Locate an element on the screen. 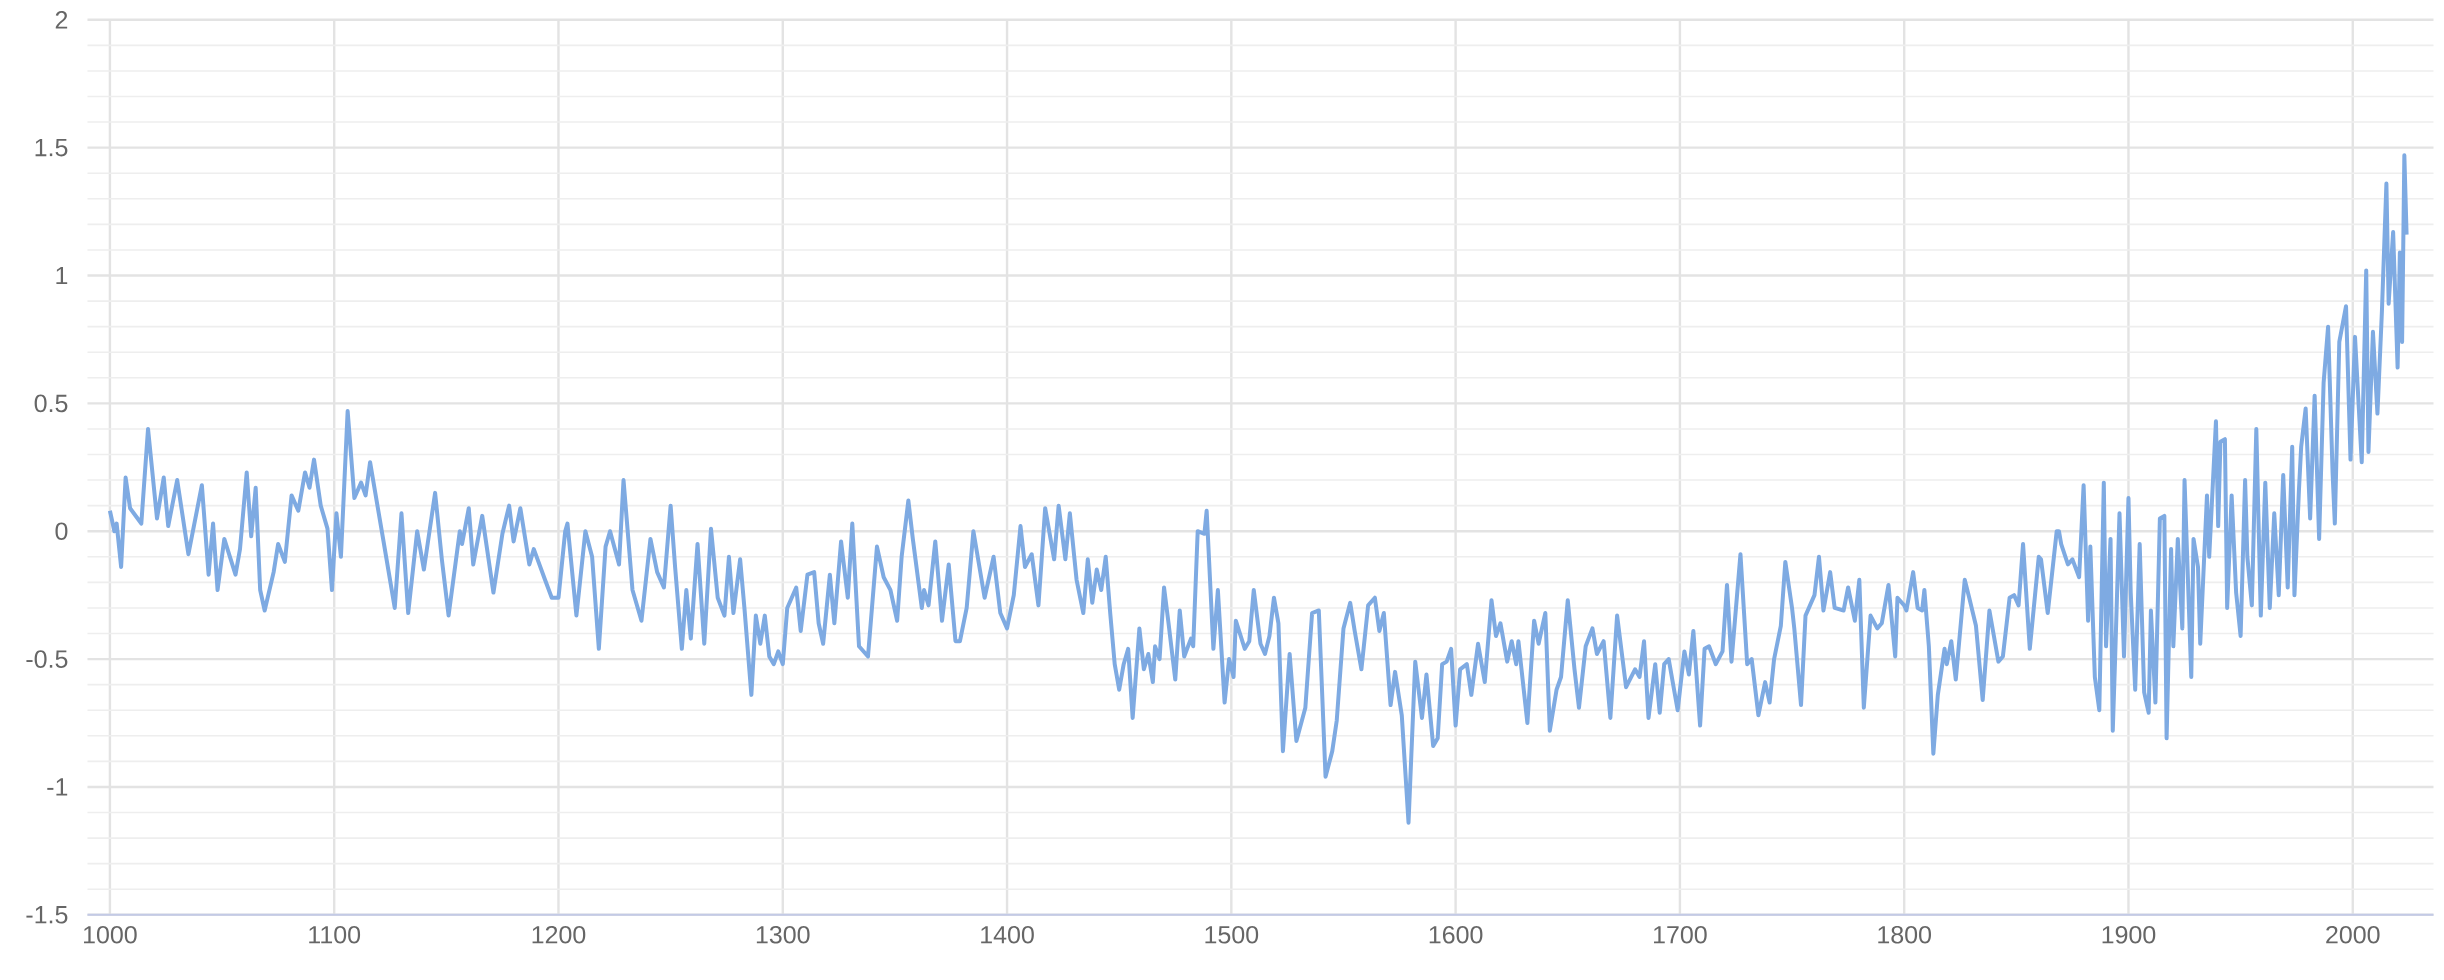 The image size is (2444, 980). y-tick-label: -0.5 is located at coordinates (47, 659).